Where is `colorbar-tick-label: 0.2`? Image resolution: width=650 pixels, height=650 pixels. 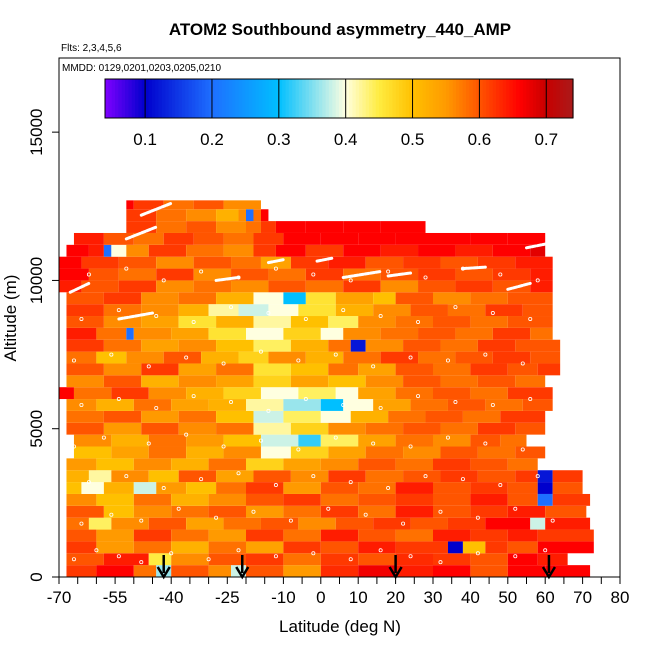 colorbar-tick-label: 0.2 is located at coordinates (212, 139).